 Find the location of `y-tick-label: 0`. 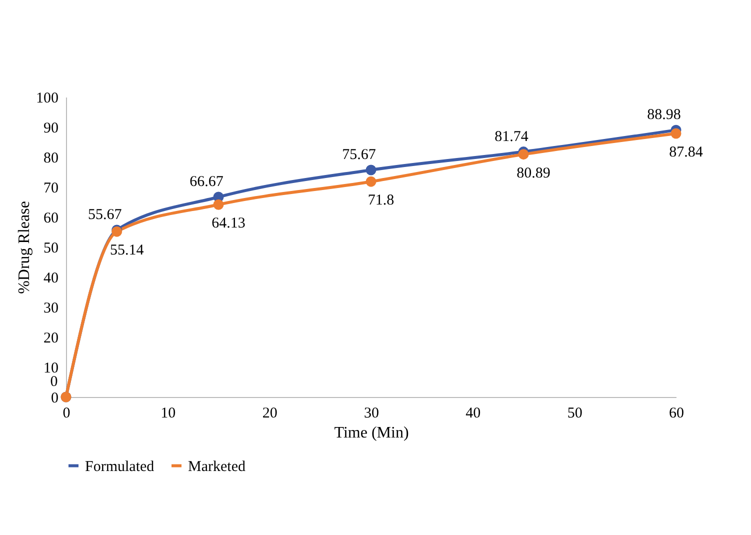

y-tick-label: 0 is located at coordinates (54, 398).